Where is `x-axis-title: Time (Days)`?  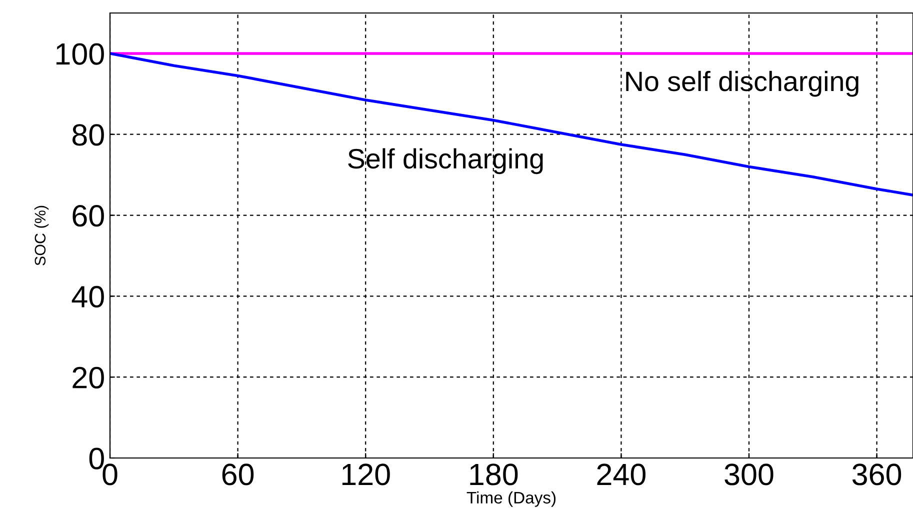 x-axis-title: Time (Days) is located at coordinates (511, 499).